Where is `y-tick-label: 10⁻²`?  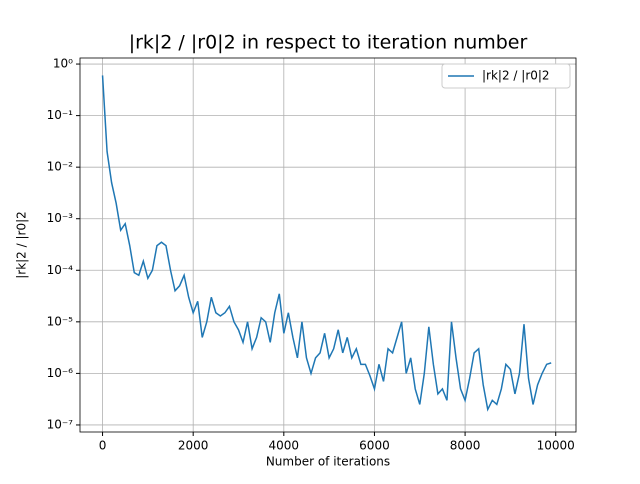 y-tick-label: 10⁻² is located at coordinates (60, 167).